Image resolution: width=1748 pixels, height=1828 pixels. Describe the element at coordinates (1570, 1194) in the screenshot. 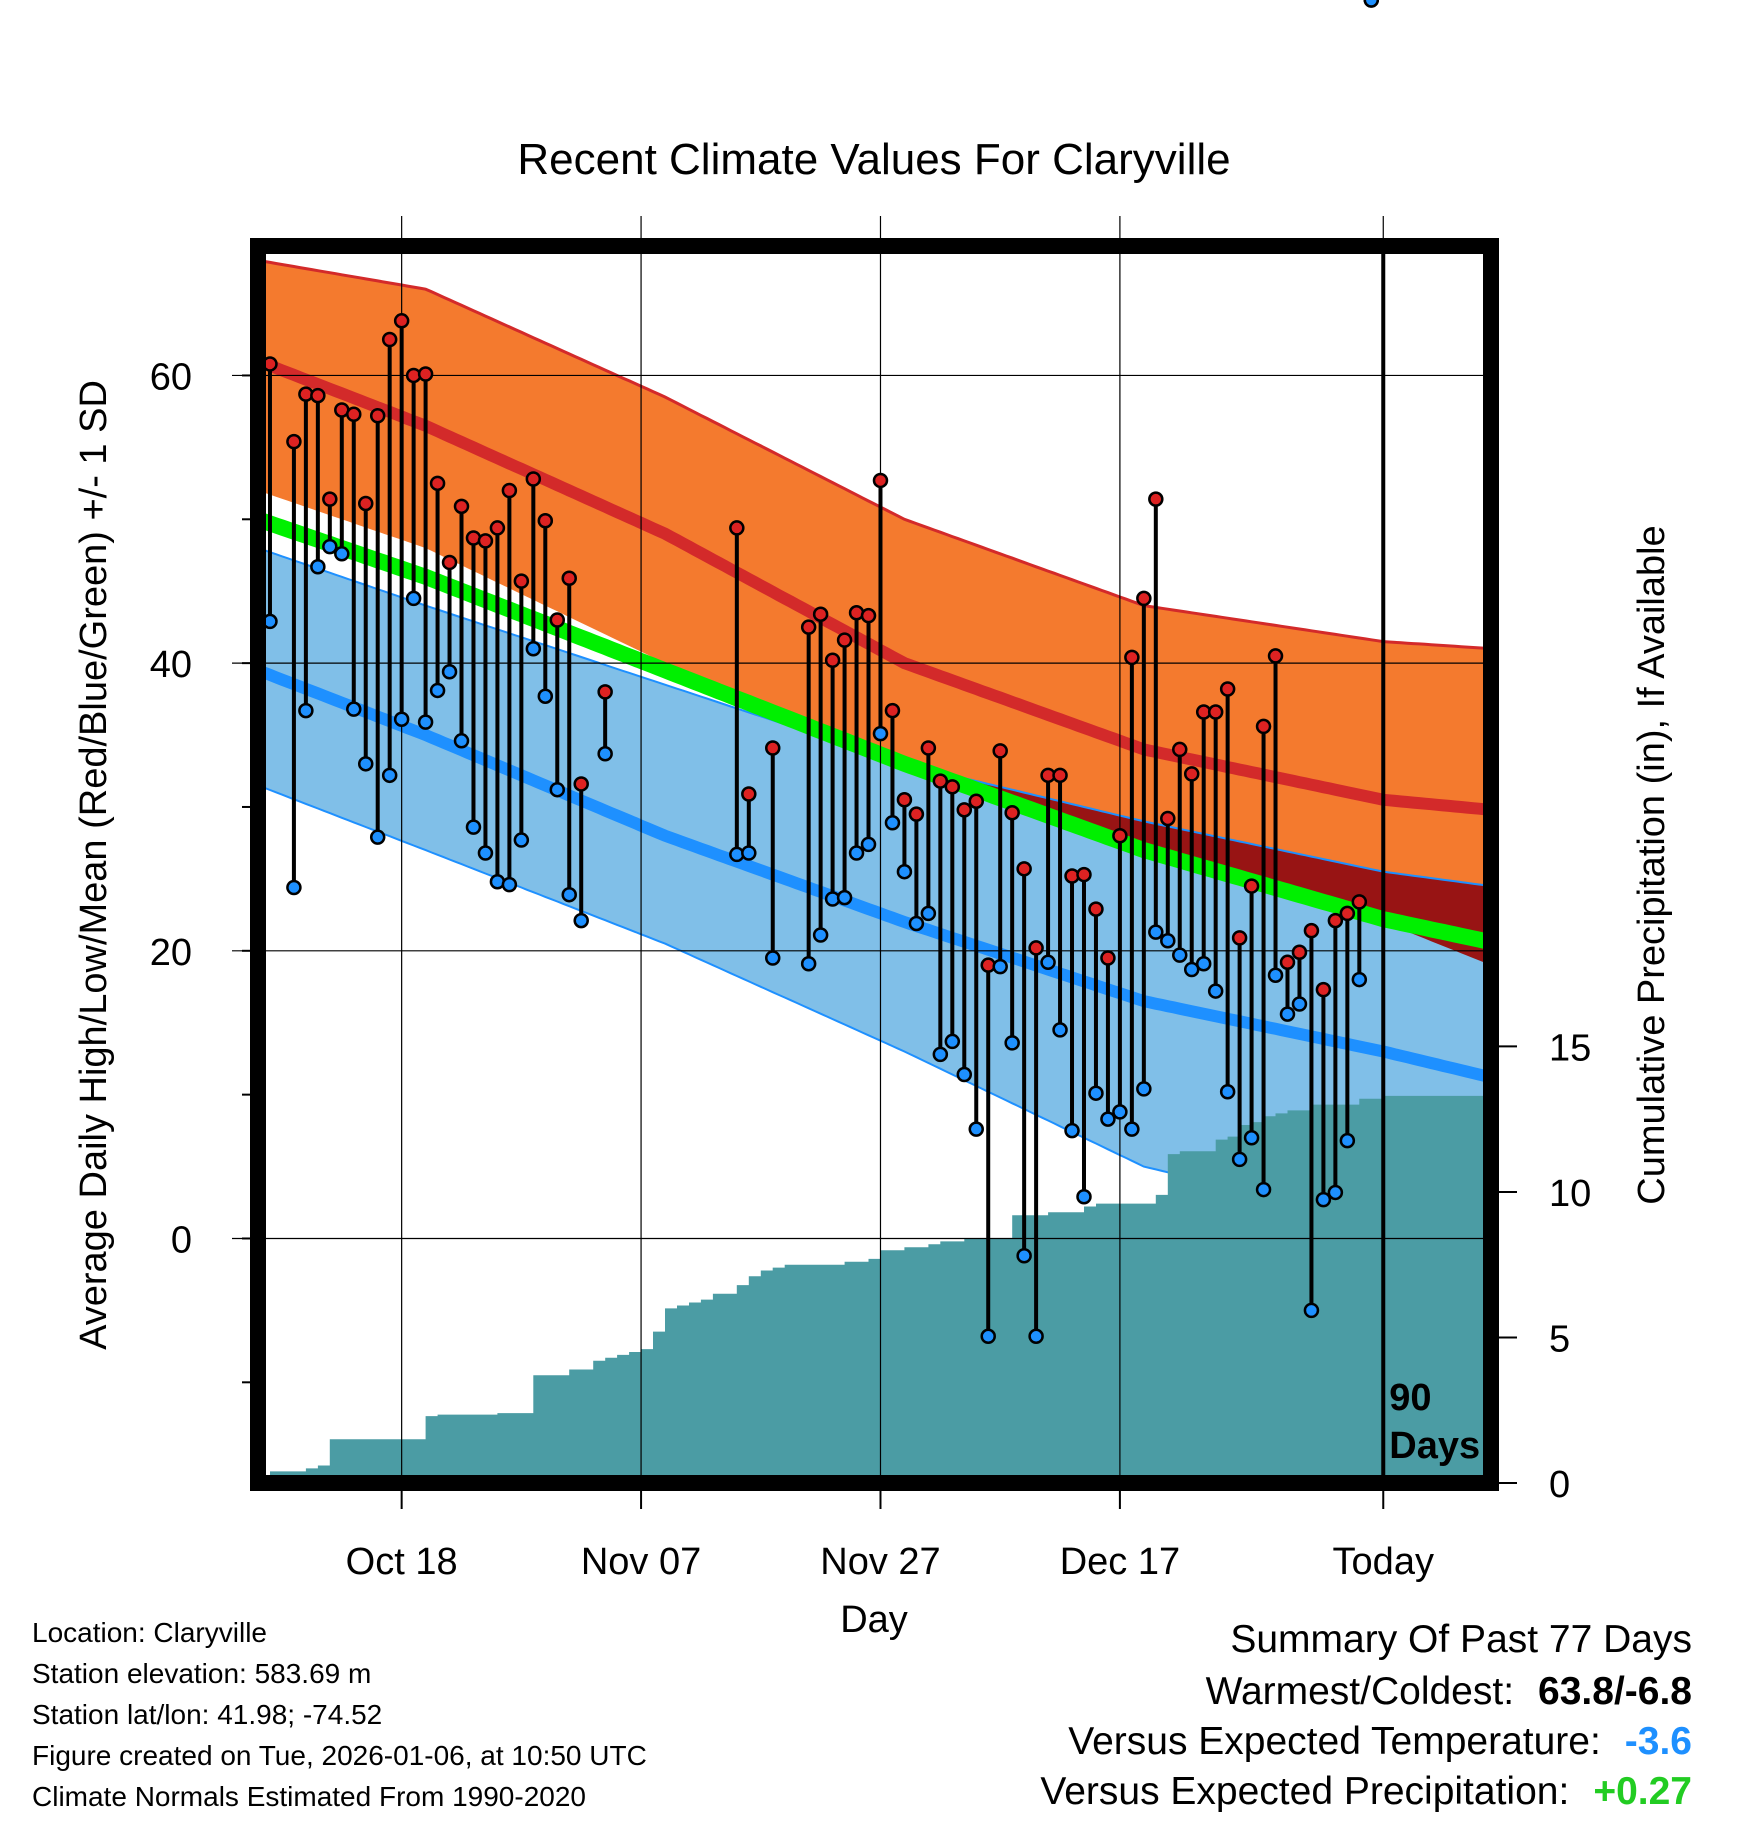

I see `y2-tick-label: 10` at that location.